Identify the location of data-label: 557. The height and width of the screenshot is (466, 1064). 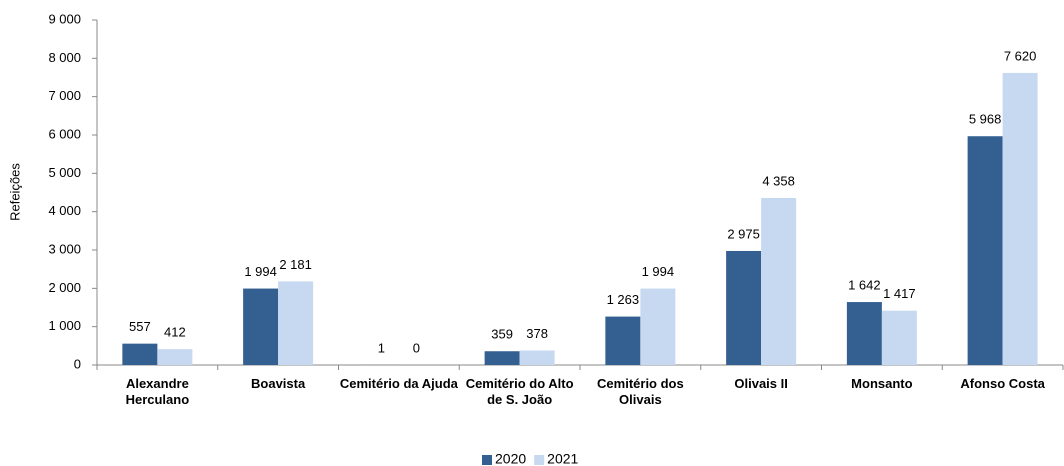
(140, 326).